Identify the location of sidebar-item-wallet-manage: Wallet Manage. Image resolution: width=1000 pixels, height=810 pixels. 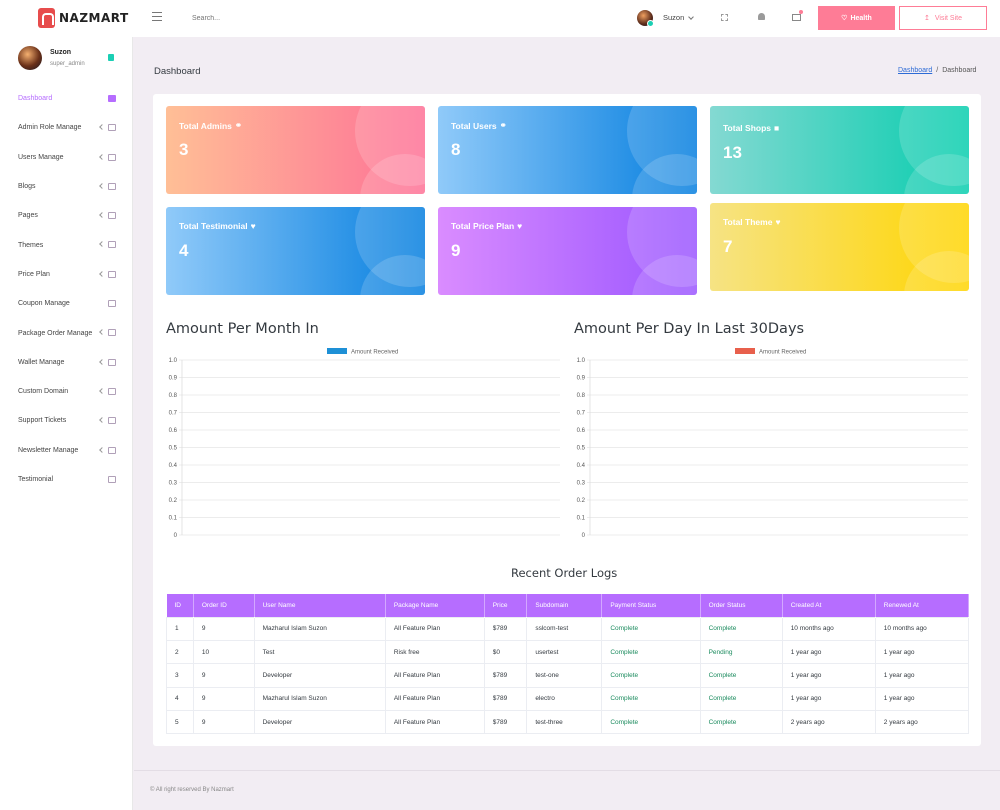
(66, 362).